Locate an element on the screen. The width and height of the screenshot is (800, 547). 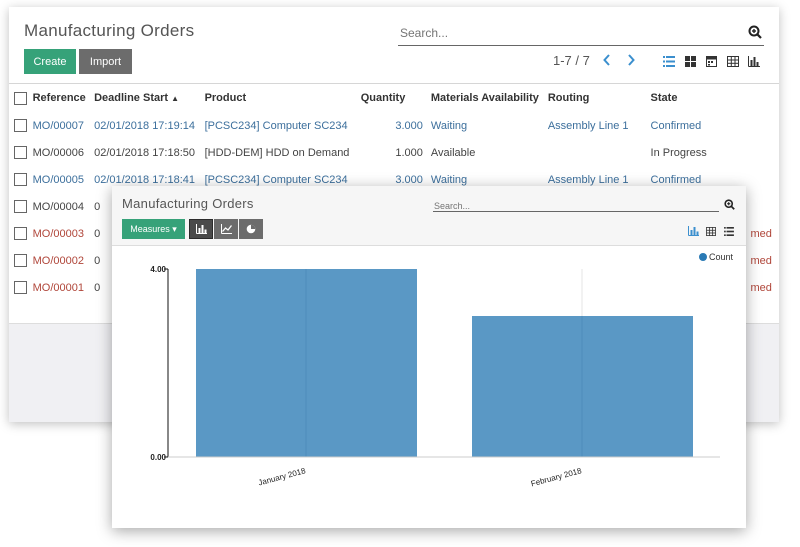
y-tick-label: 4.00 is located at coordinates (158, 269).